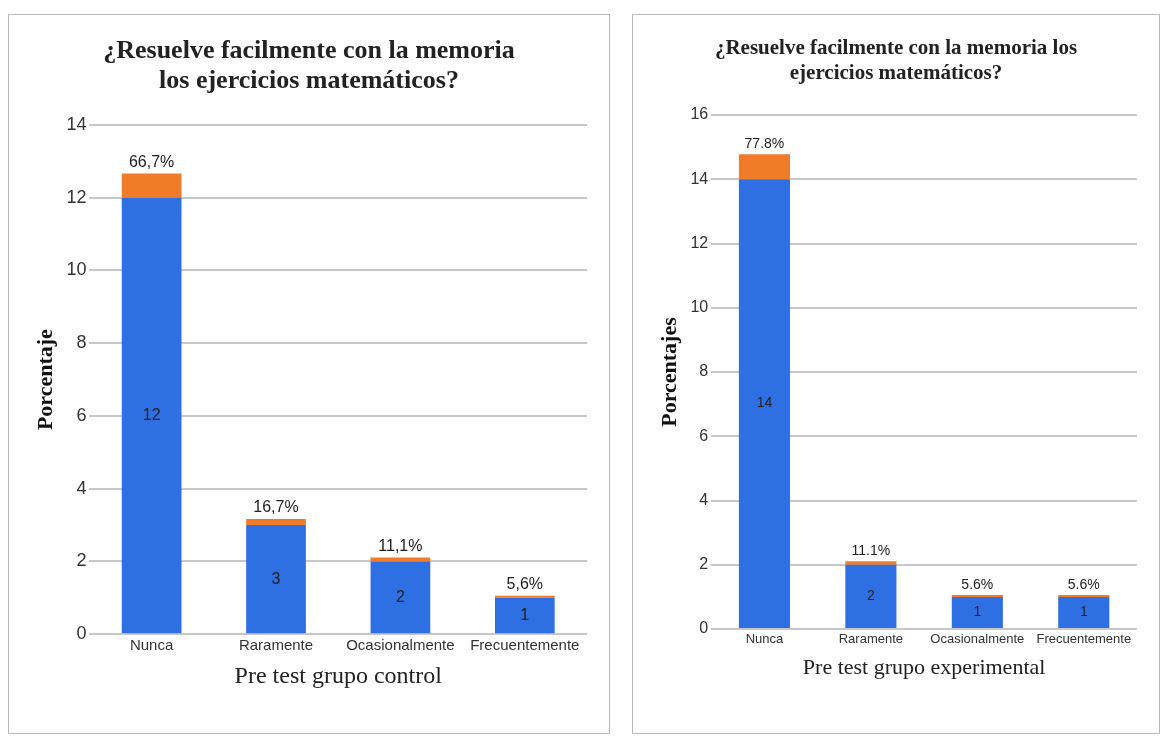  I want to click on data-label: 66,7%, so click(151, 161).